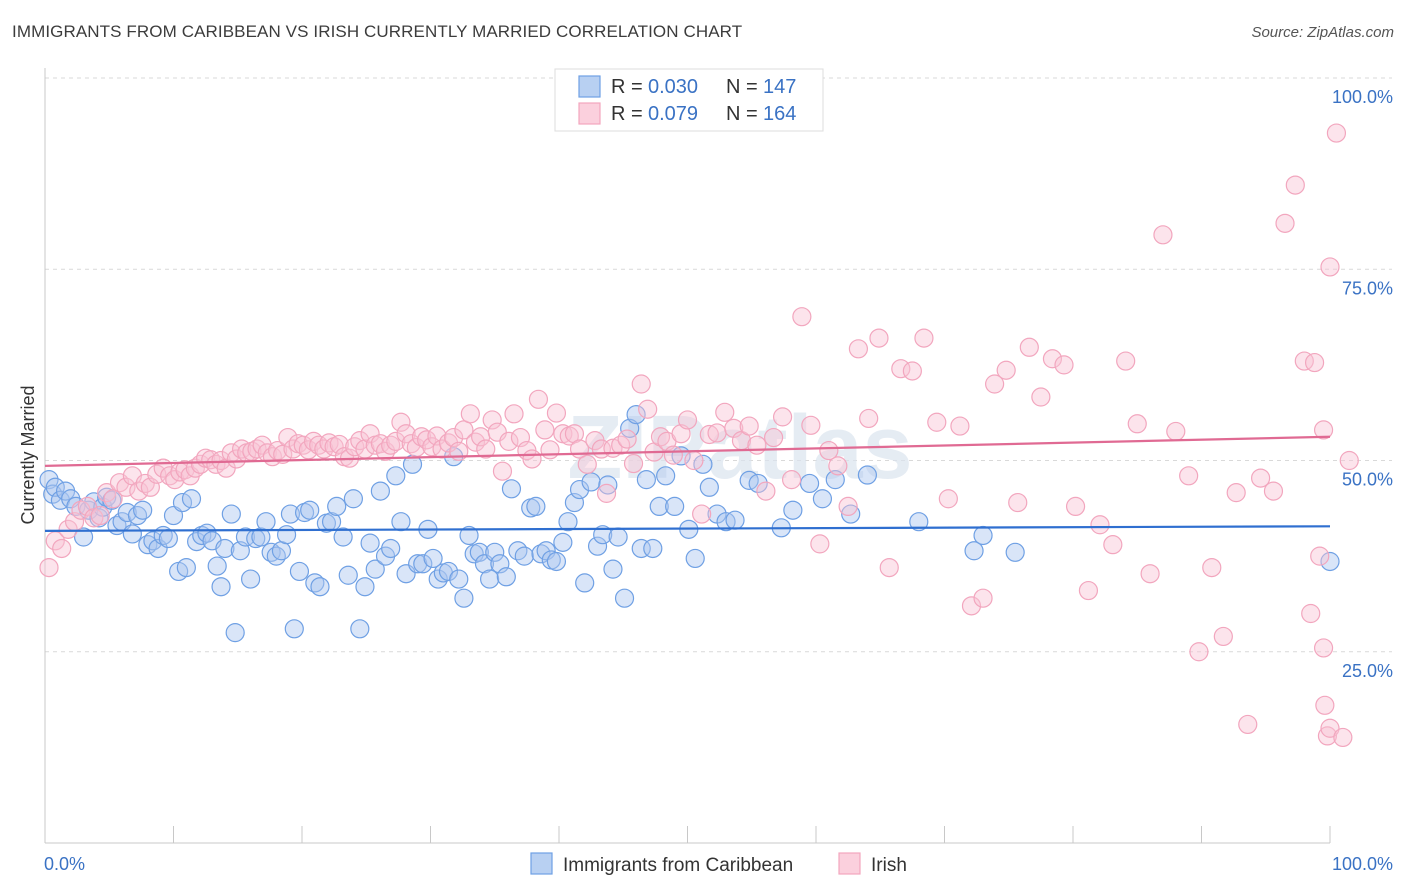 The height and width of the screenshot is (892, 1406). What do you see at coordinates (1322, 32) in the screenshot?
I see `source-label: Source: ZipAtlas.com` at bounding box center [1322, 32].